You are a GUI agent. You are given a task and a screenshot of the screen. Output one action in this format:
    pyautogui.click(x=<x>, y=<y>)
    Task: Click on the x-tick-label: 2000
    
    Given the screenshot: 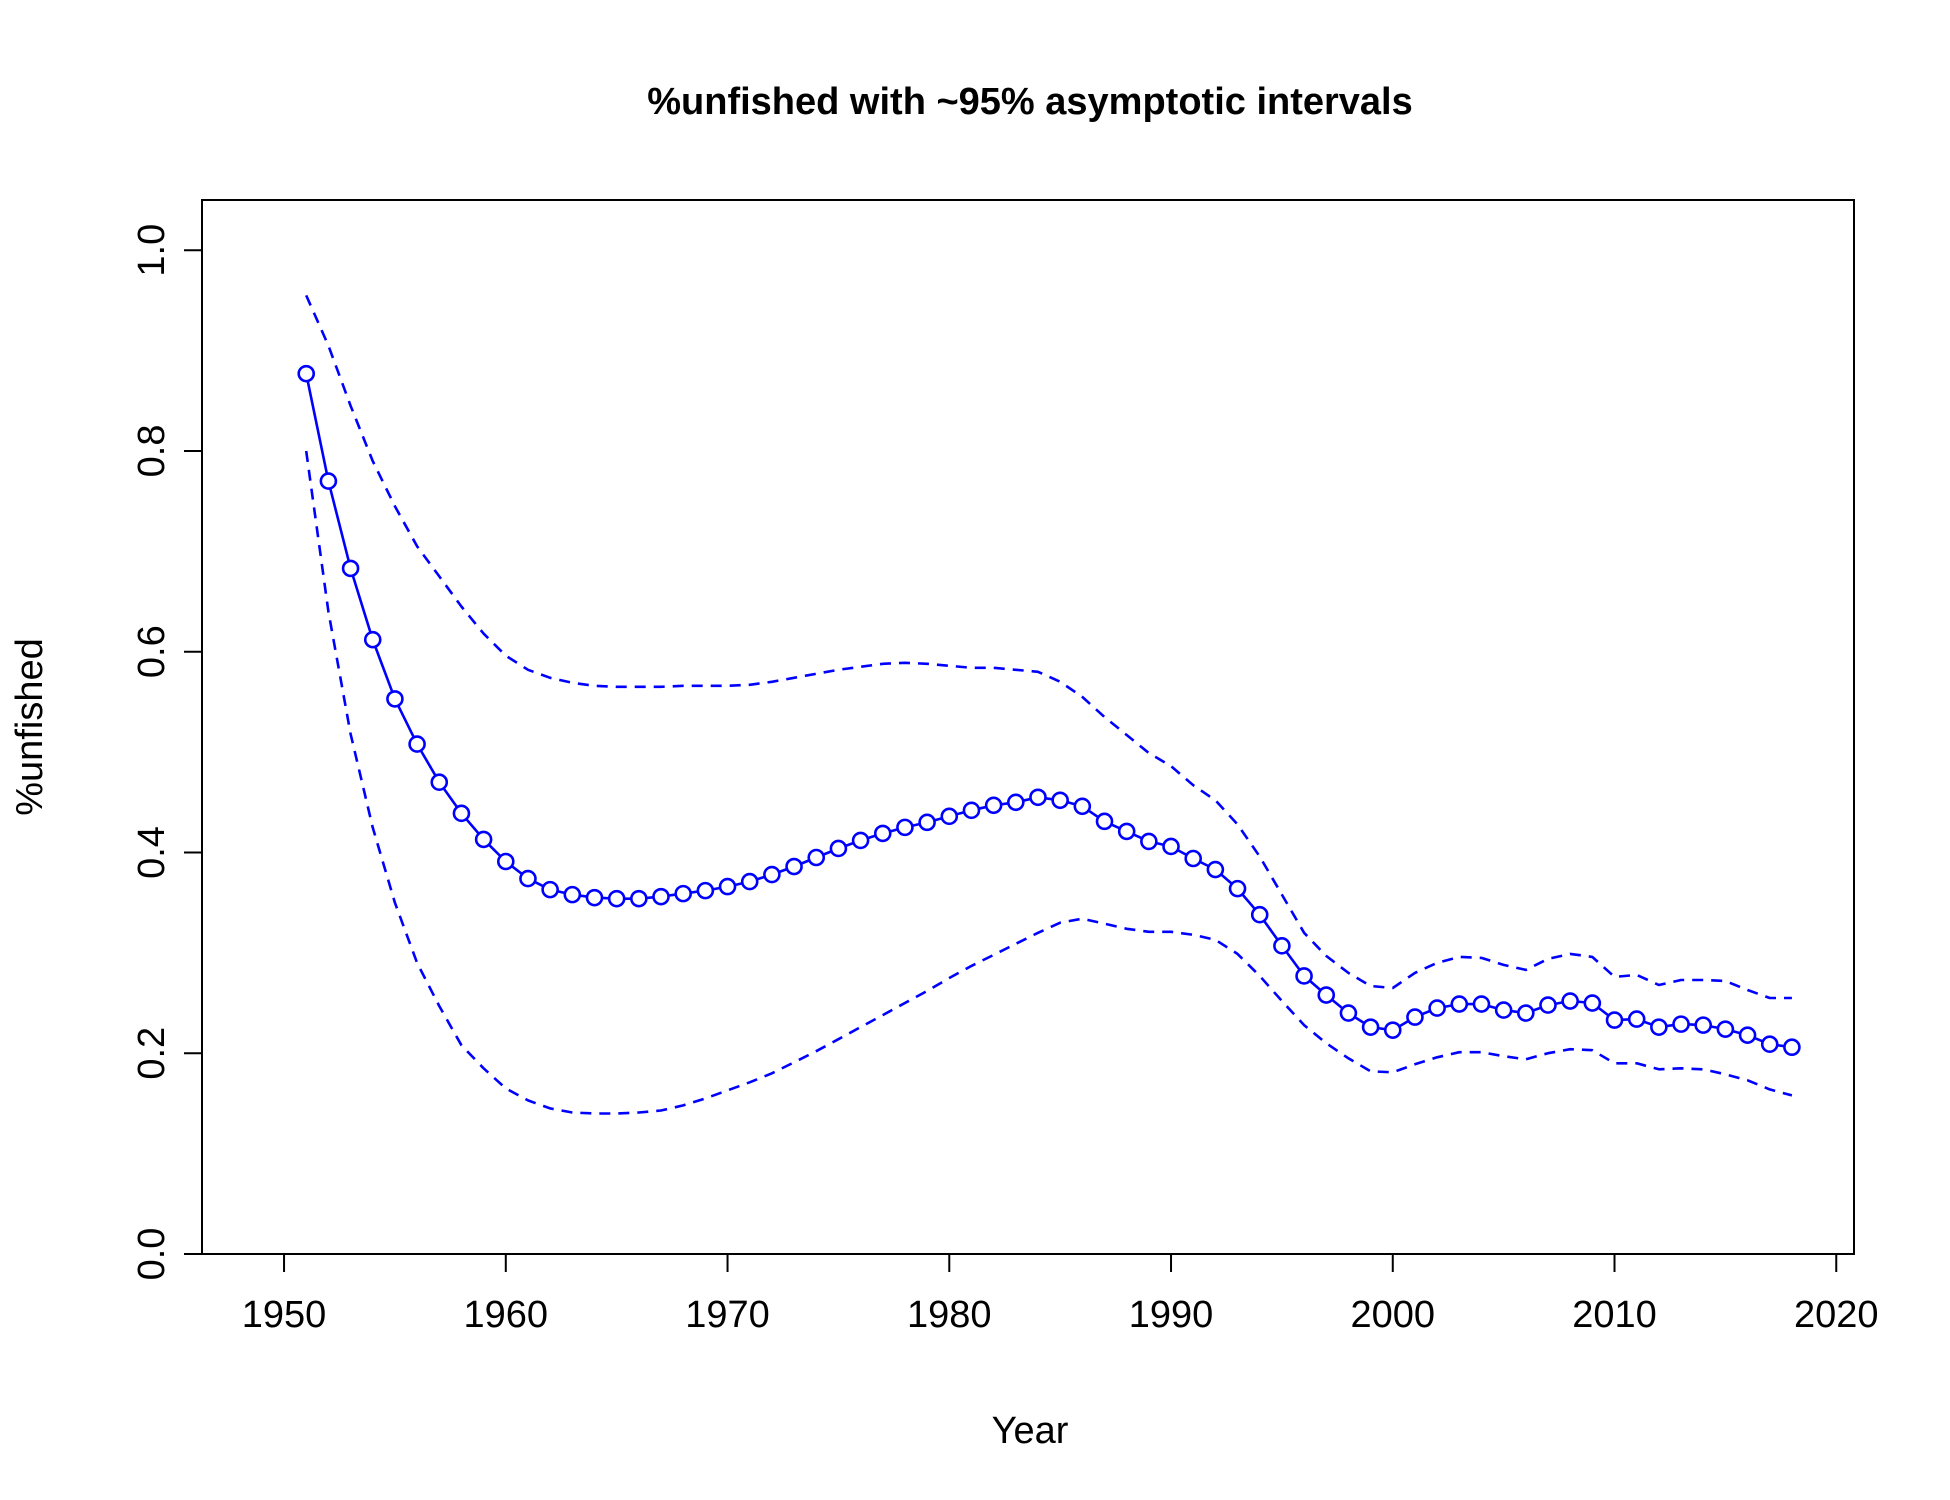 What is the action you would take?
    pyautogui.click(x=1392, y=1315)
    